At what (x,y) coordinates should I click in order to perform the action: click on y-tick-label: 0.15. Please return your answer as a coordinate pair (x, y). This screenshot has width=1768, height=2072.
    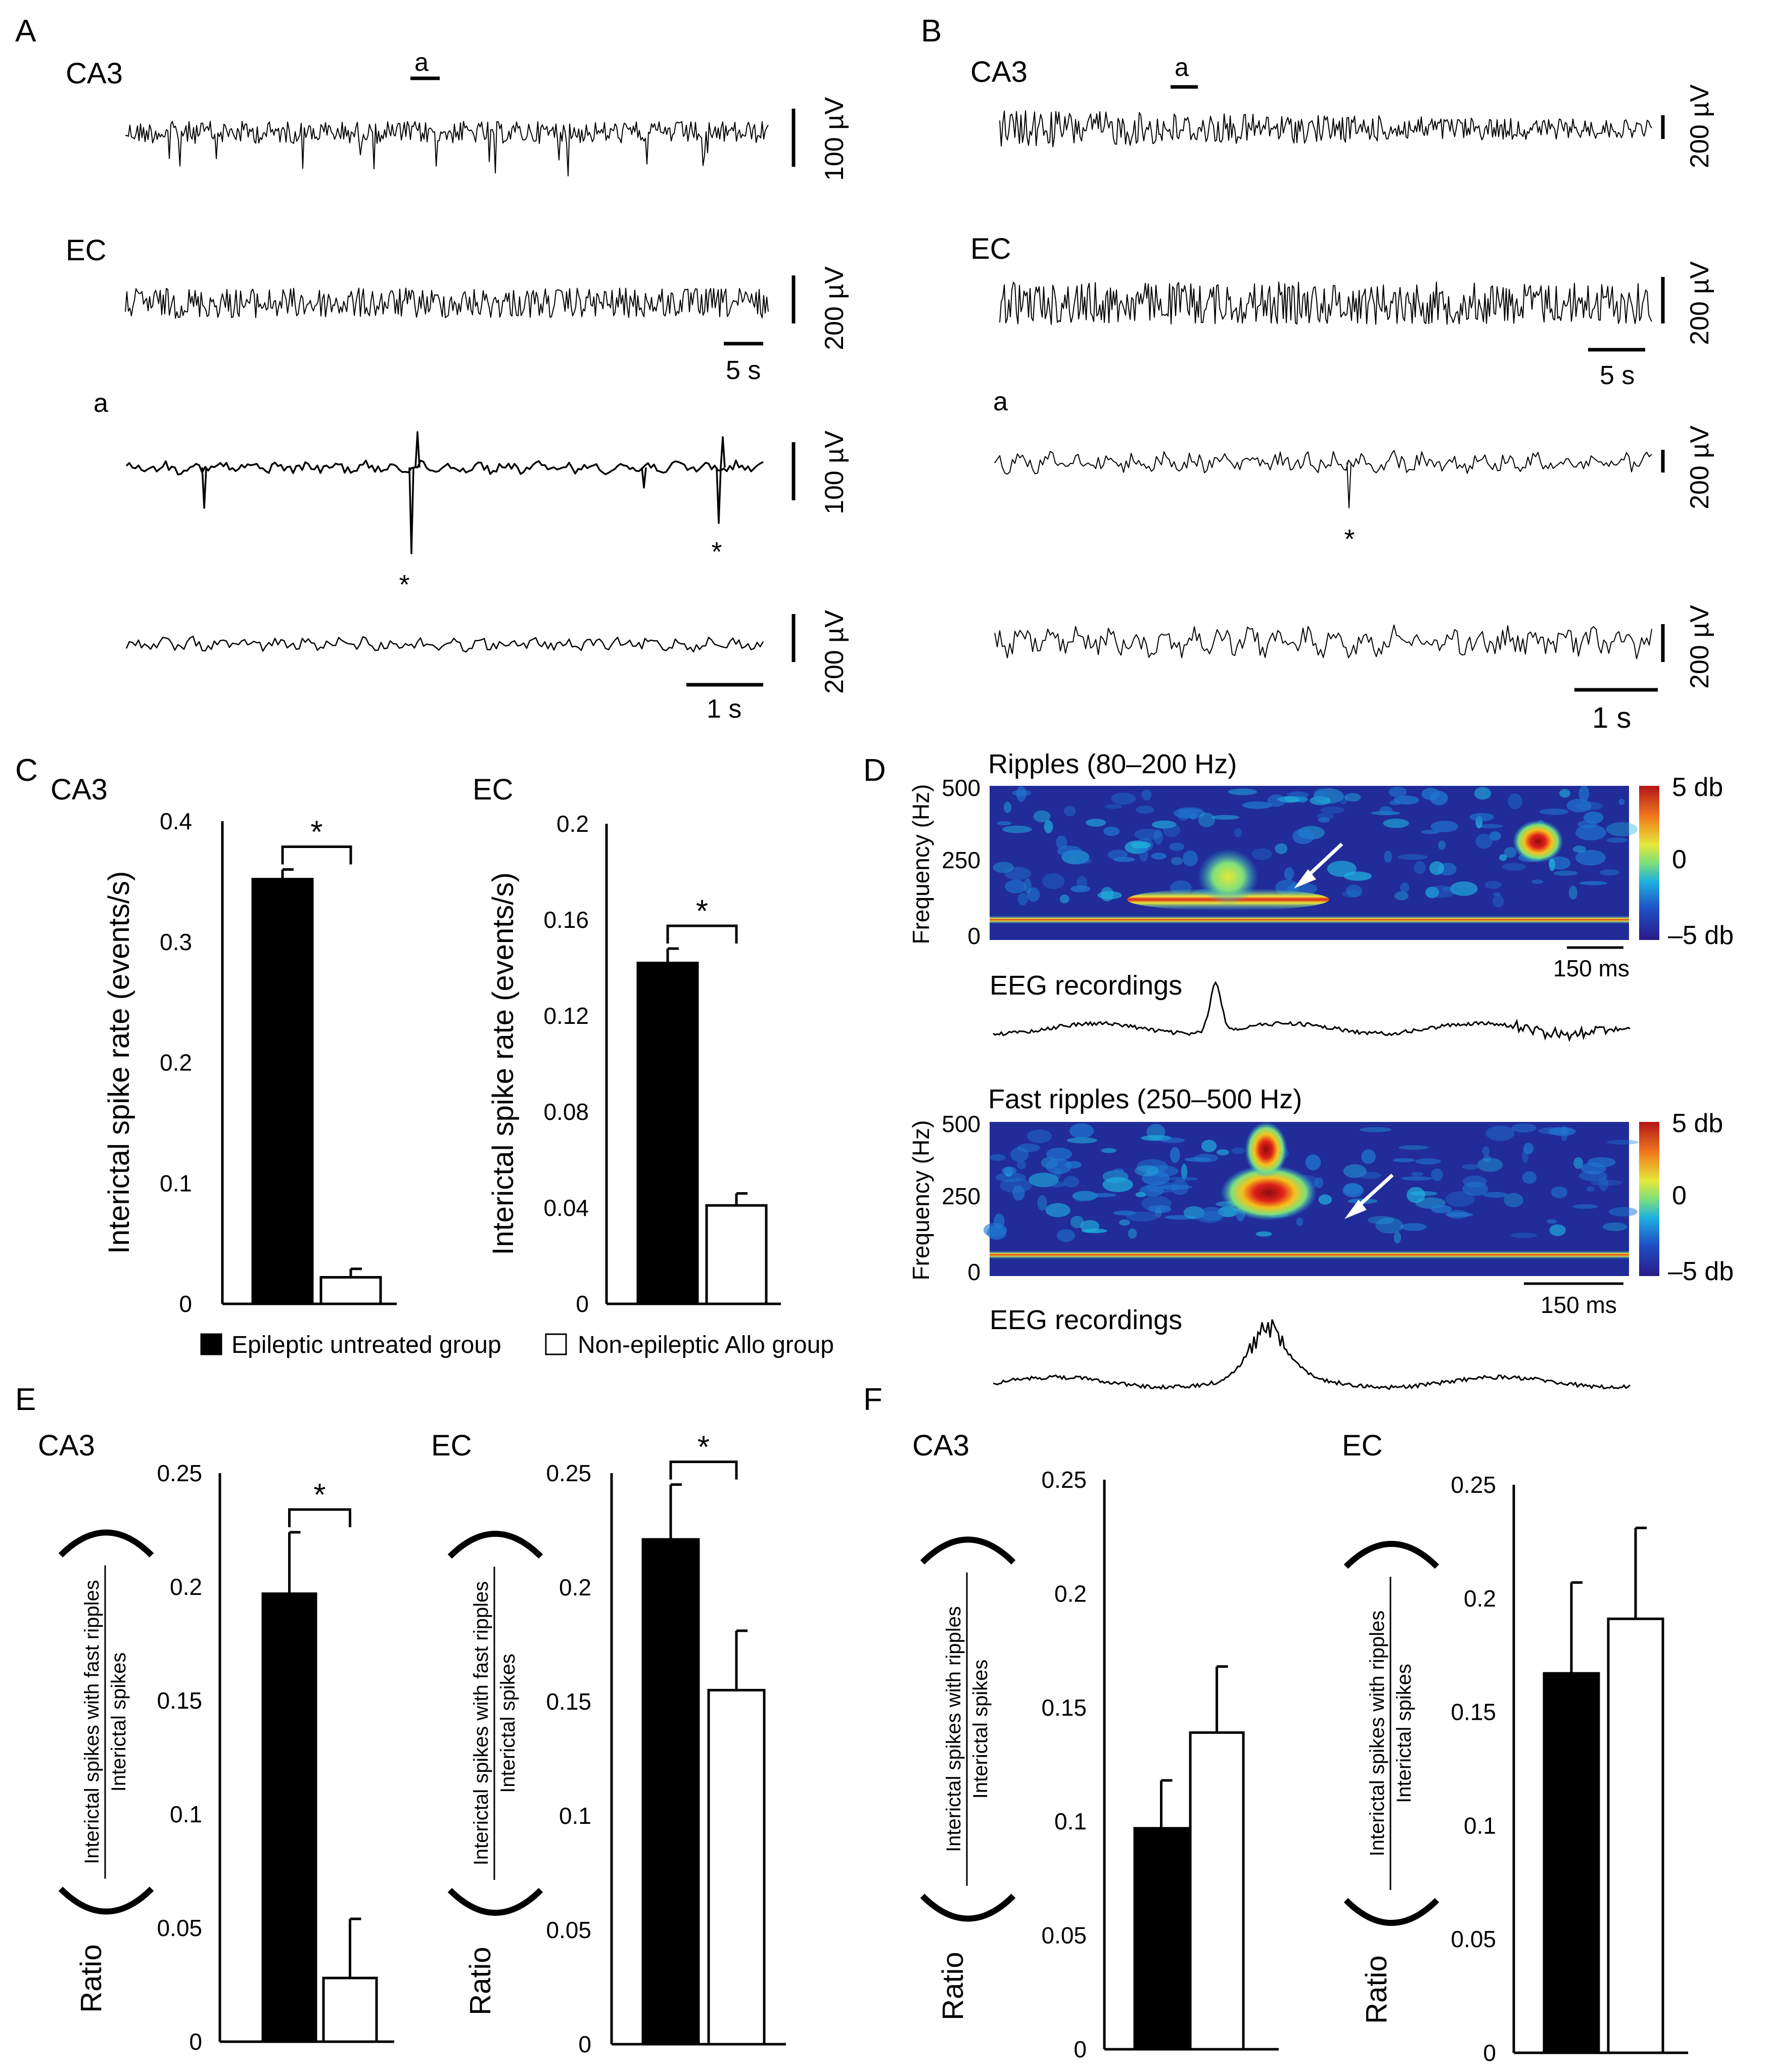
    Looking at the image, I should click on (180, 1700).